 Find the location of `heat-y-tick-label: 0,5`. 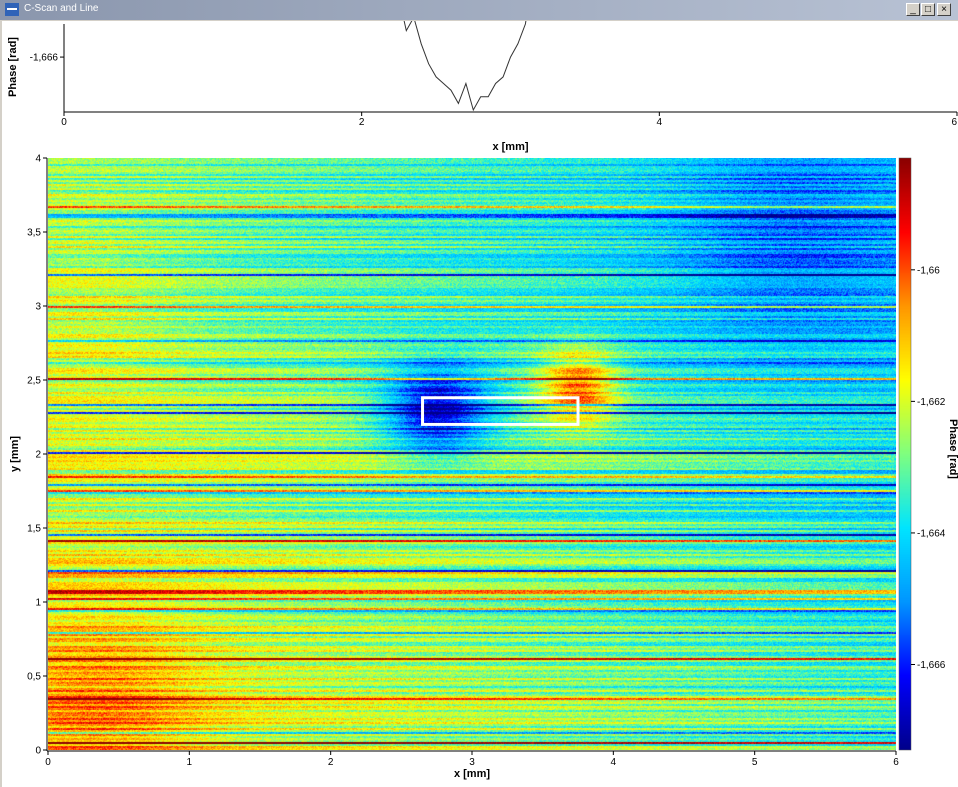

heat-y-tick-label: 0,5 is located at coordinates (34, 677).